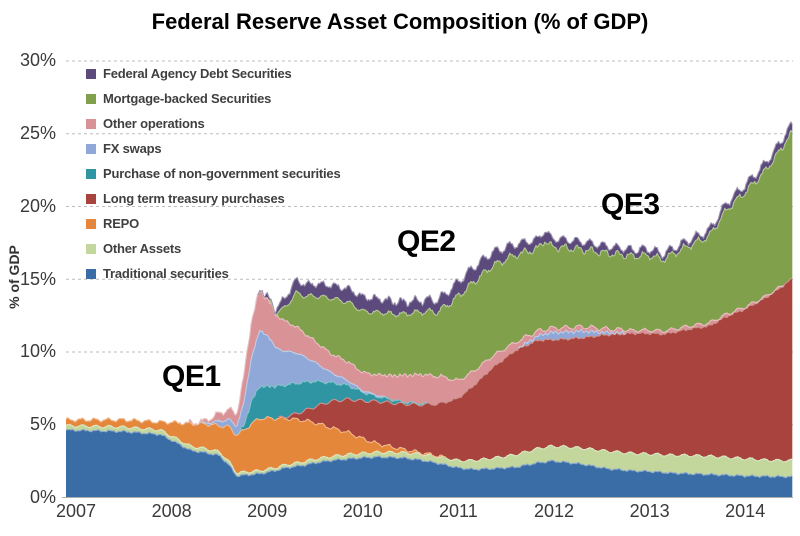  I want to click on x-tick-2009: 2009, so click(267, 511).